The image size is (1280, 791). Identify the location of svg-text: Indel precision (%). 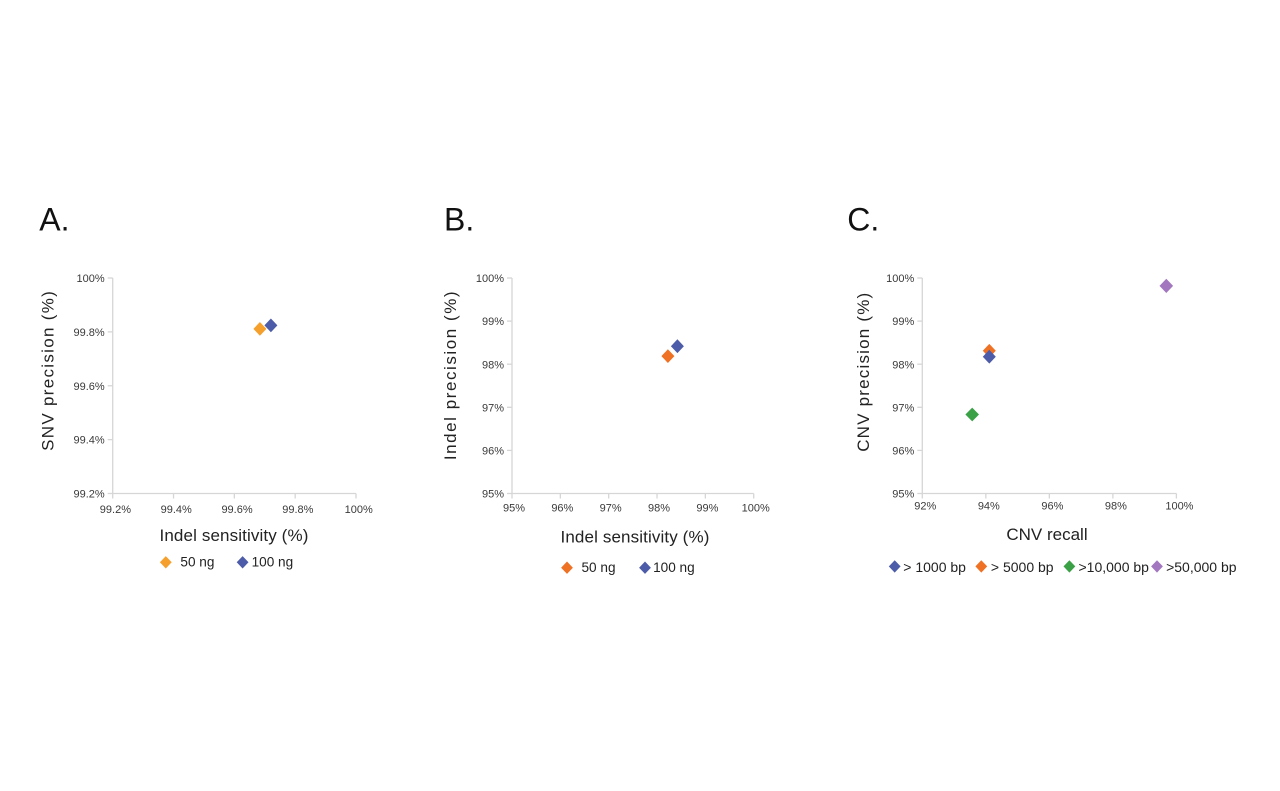
(450, 375).